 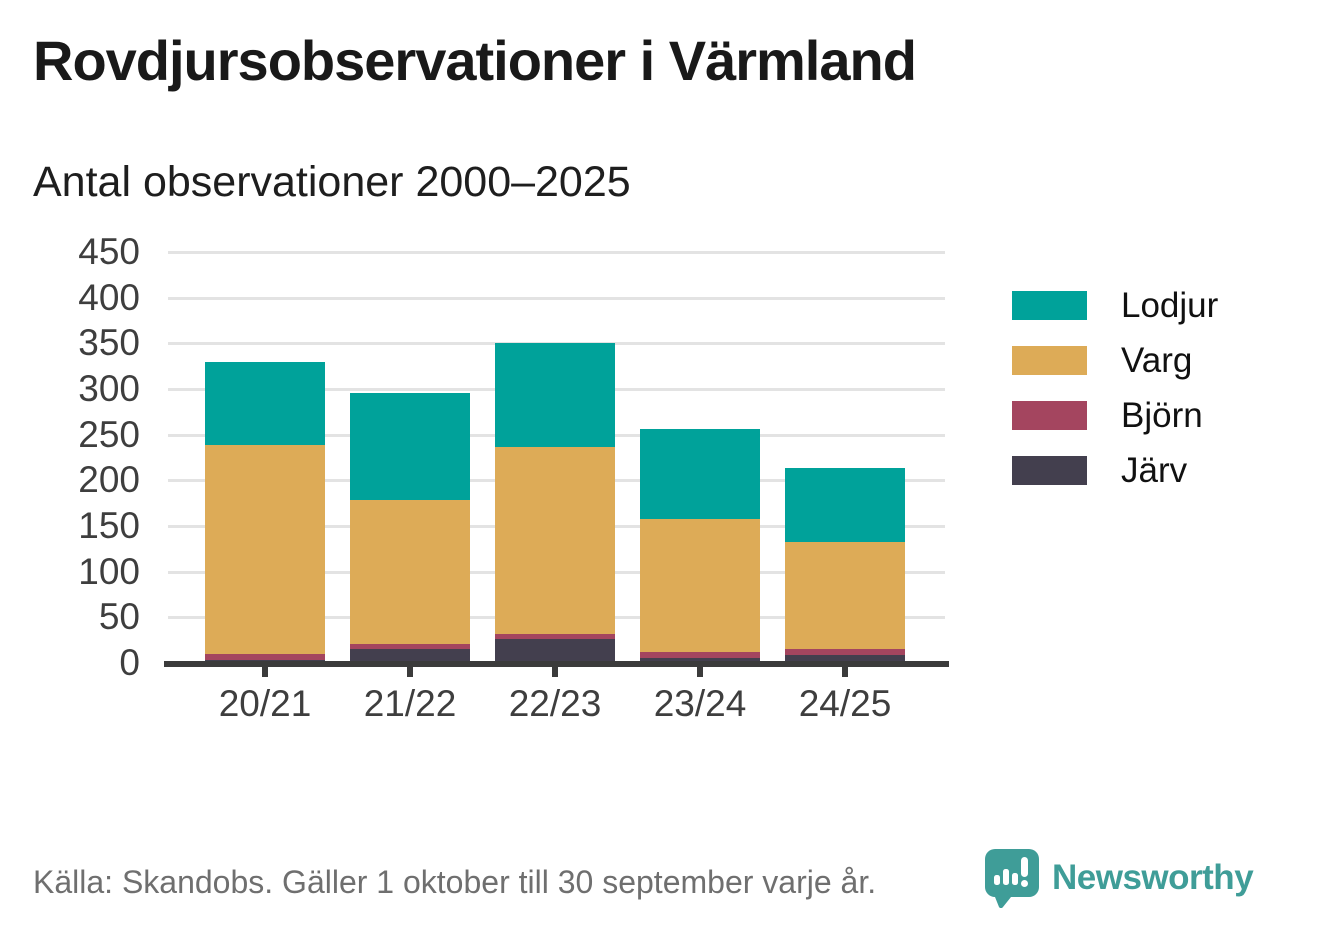 I want to click on x-axis-line, so click(x=556, y=664).